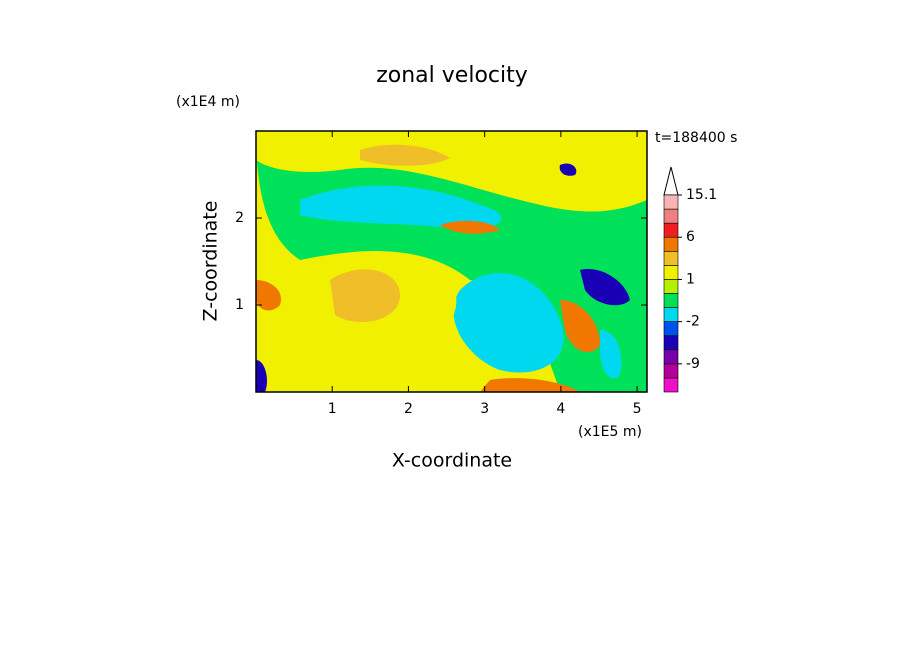  I want to click on colorbar-label: 6, so click(690, 237).